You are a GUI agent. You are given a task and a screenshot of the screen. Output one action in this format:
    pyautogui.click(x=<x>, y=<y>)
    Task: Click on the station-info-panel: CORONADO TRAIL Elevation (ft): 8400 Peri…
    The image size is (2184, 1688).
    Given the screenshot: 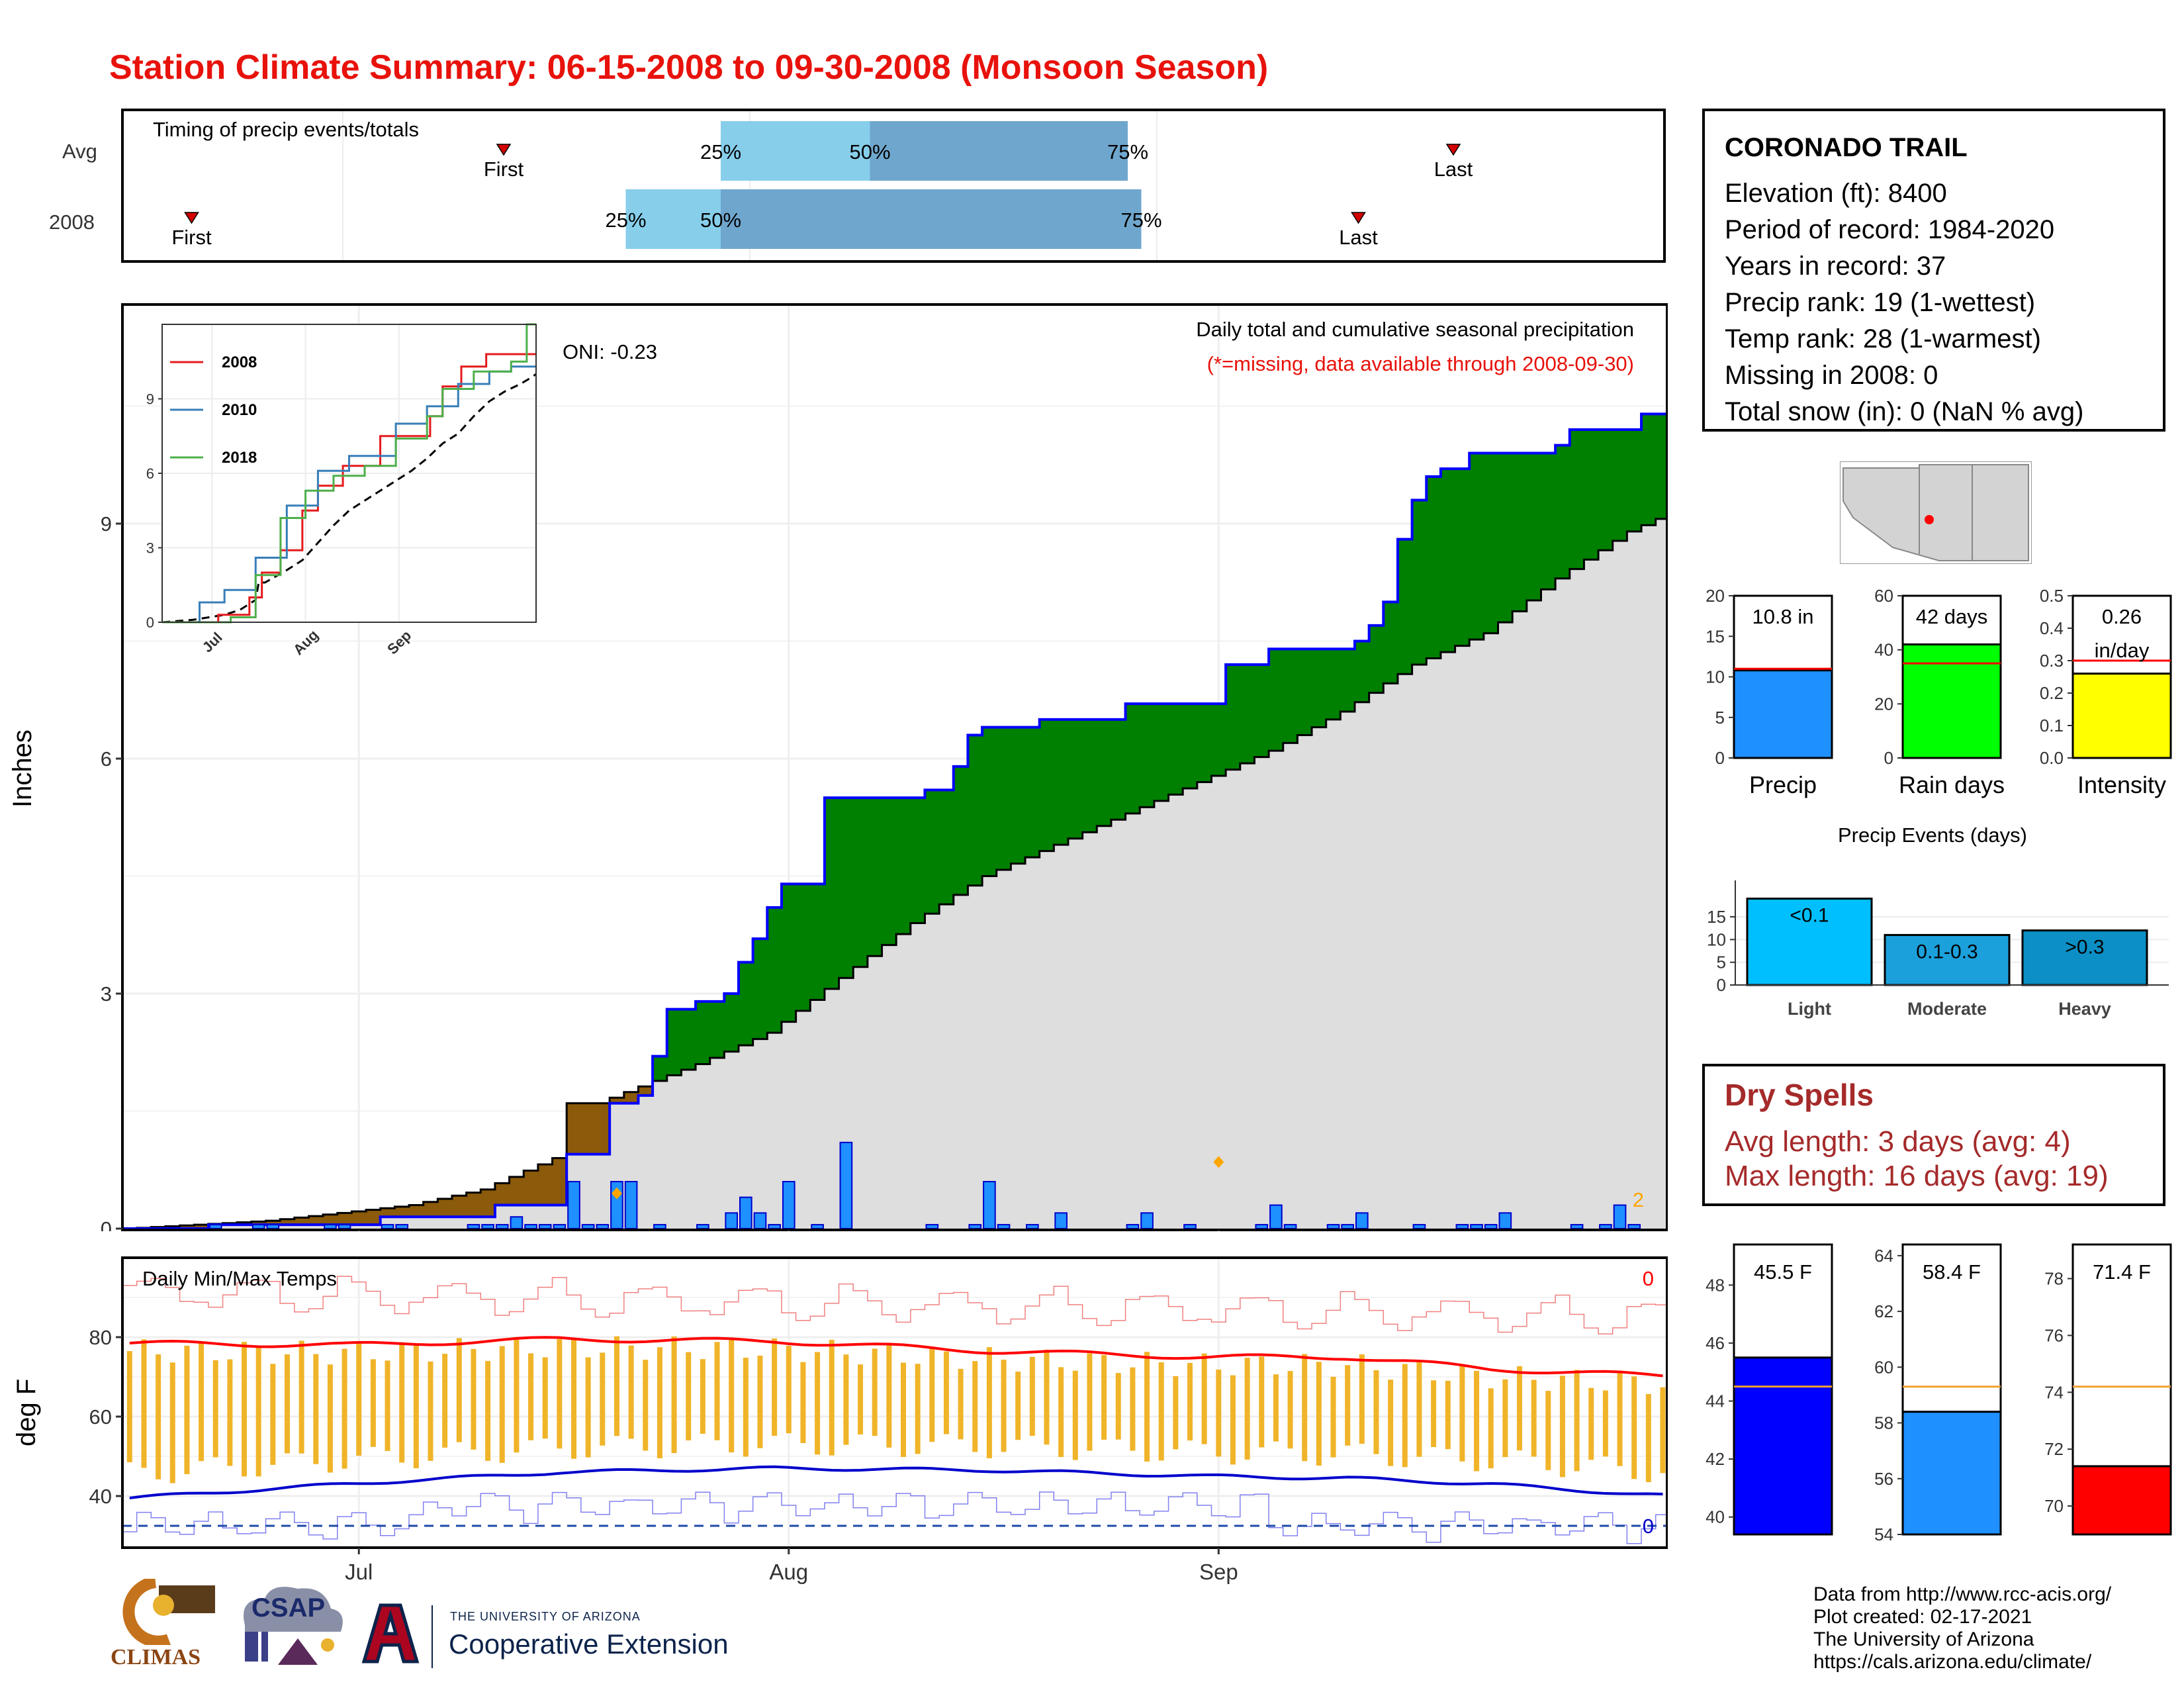 What is the action you would take?
    pyautogui.click(x=1934, y=270)
    